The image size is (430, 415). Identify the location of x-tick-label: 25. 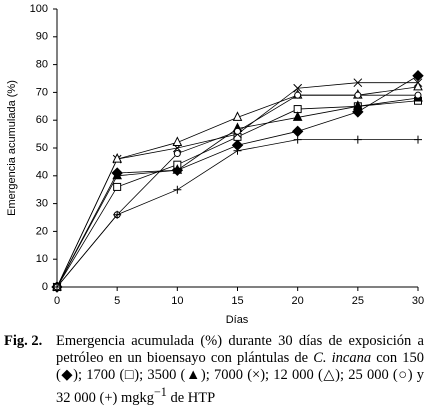
(358, 301).